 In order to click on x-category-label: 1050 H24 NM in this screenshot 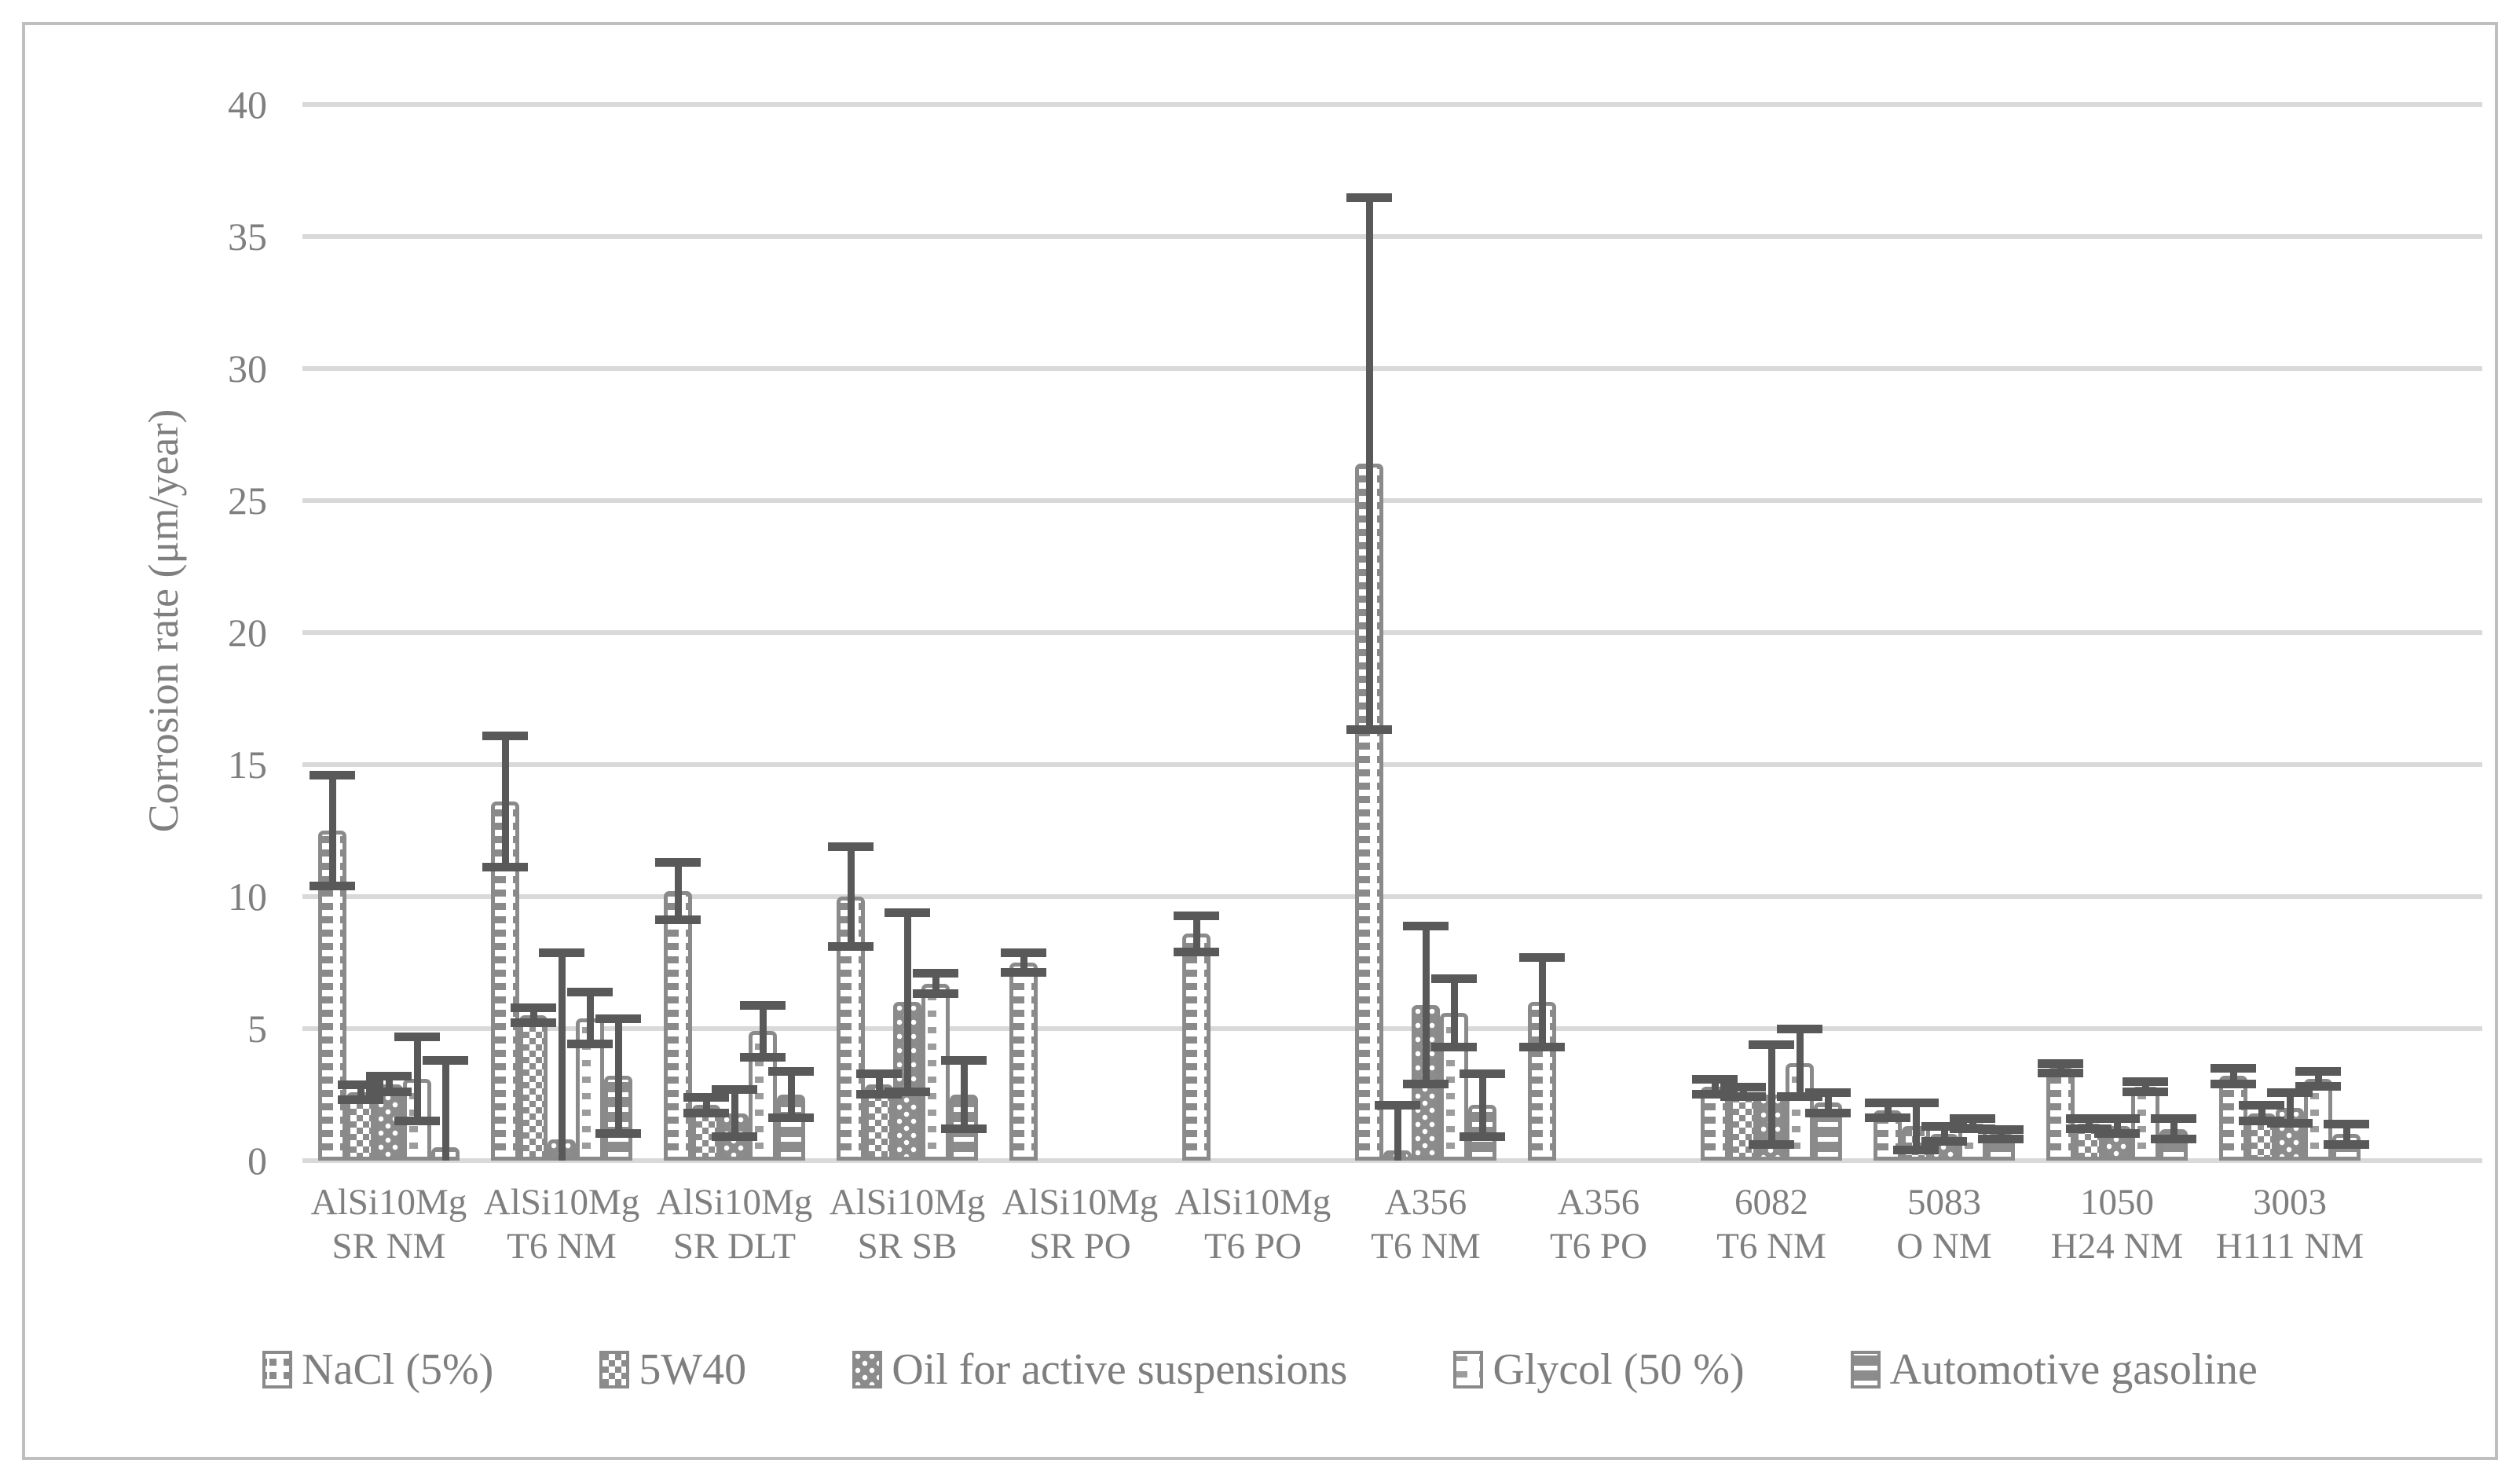, I will do `click(2117, 1224)`.